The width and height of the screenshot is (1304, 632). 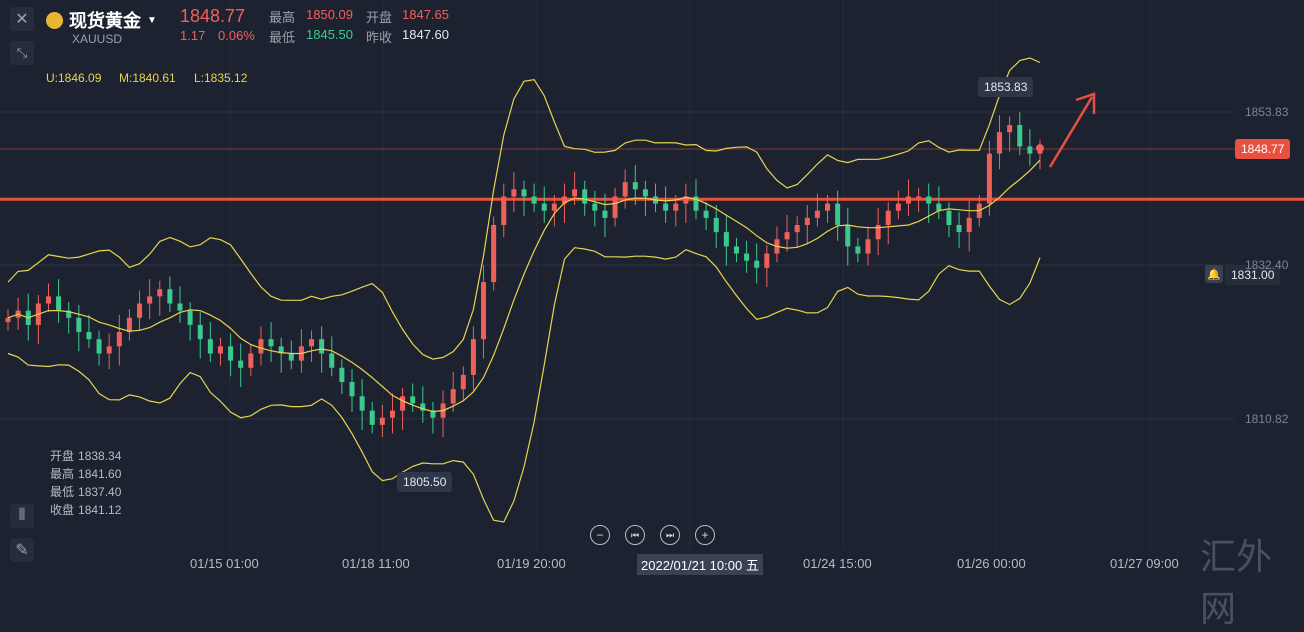 I want to click on xtick-3: 01/19 20:00, so click(x=531, y=563).